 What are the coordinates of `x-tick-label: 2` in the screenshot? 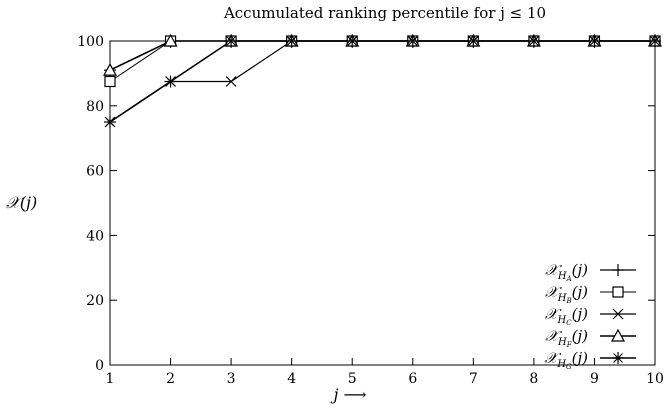 It's located at (170, 379).